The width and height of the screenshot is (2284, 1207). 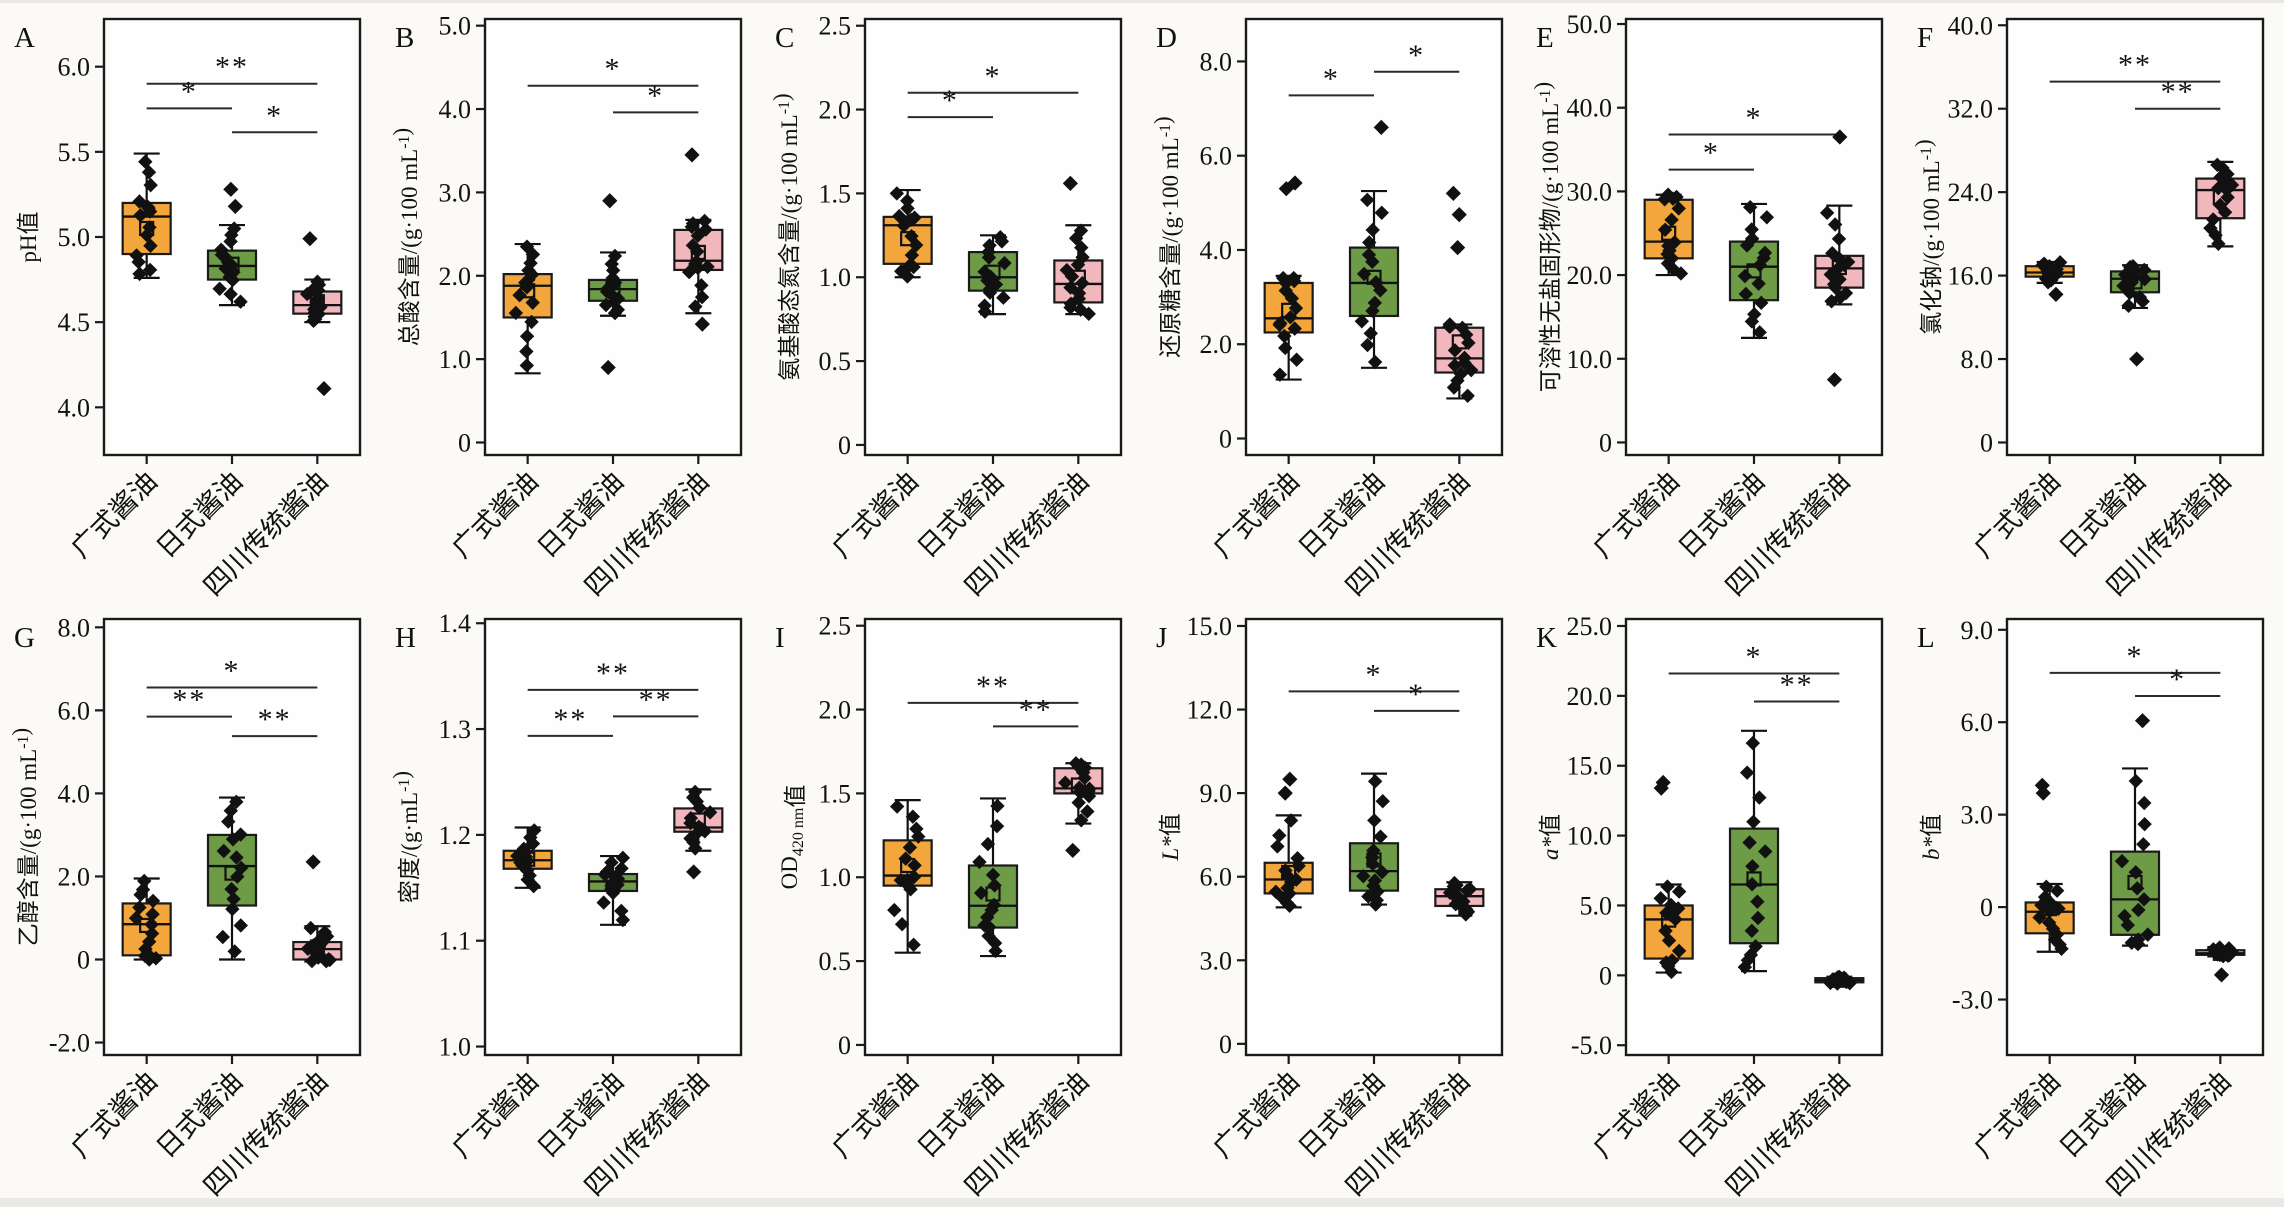 I want to click on y-tick-label: -3.0, so click(x=1972, y=1000).